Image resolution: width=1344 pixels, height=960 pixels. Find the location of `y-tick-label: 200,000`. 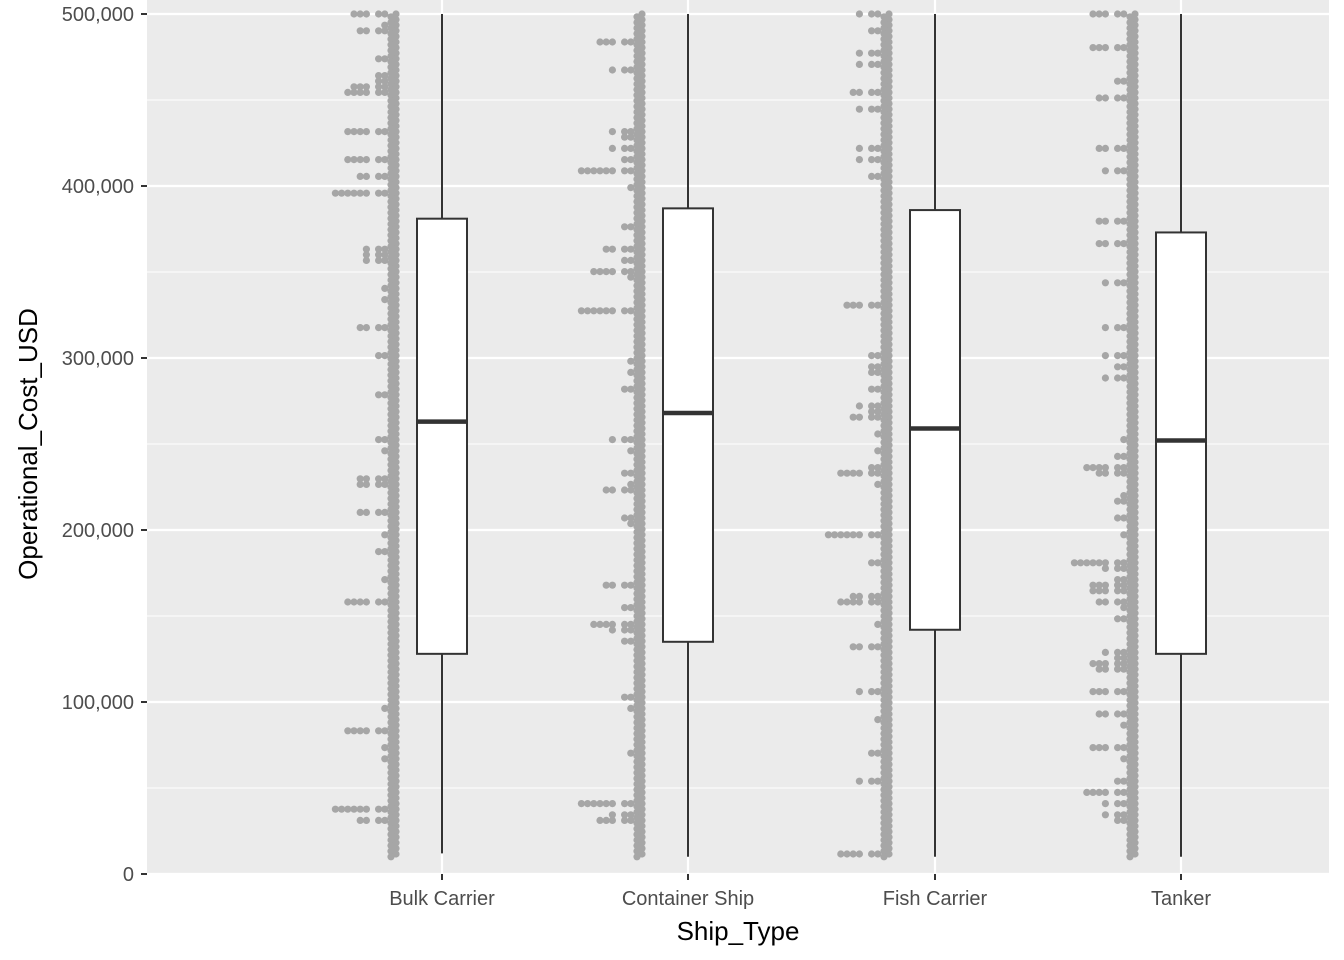

y-tick-label: 200,000 is located at coordinates (98, 531).